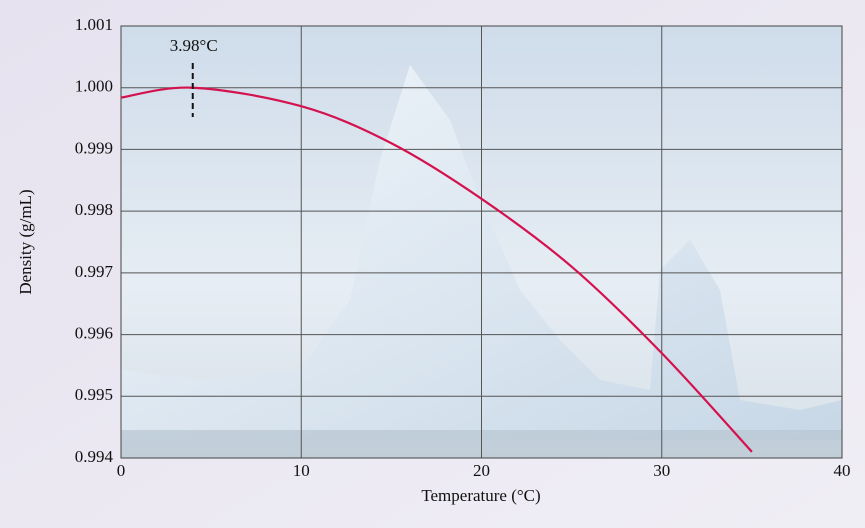 The image size is (865, 528). Describe the element at coordinates (94, 332) in the screenshot. I see `y-tick-label: 0.996` at that location.